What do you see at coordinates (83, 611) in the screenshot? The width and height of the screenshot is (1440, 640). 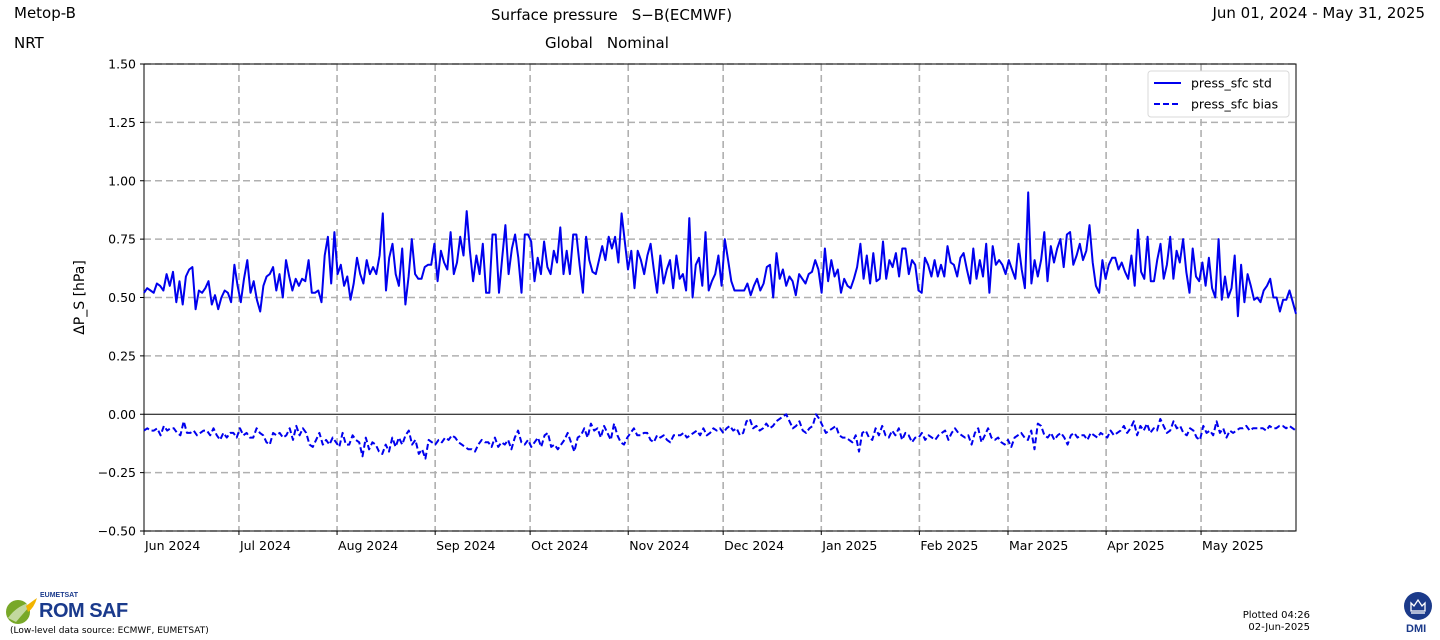 I see `romsaf-text: ROM SAF` at bounding box center [83, 611].